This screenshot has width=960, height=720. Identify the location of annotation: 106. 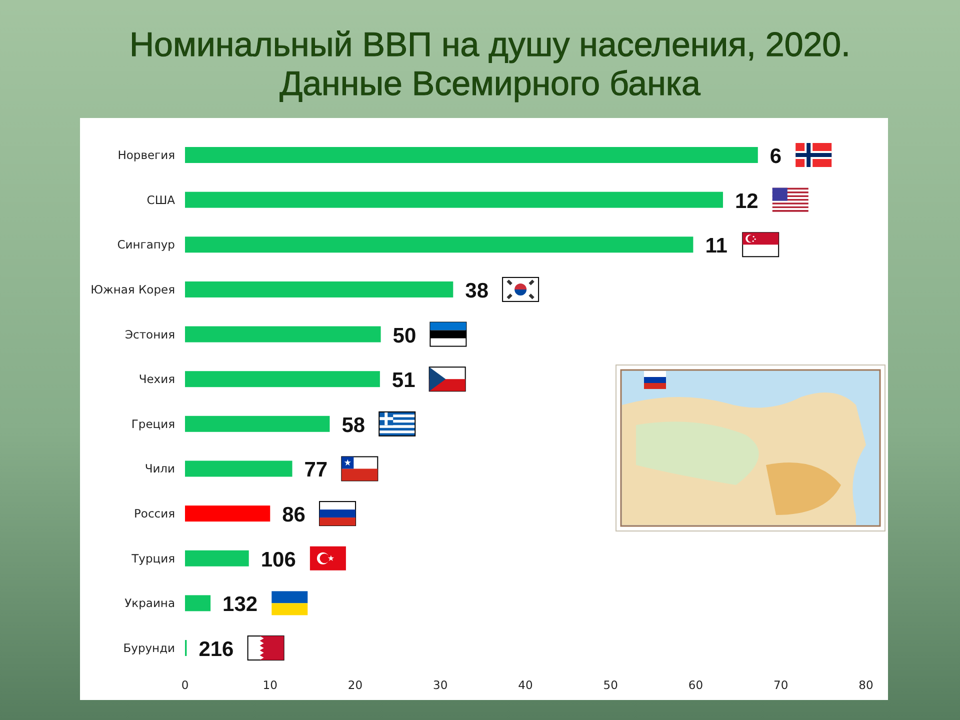
(278, 560).